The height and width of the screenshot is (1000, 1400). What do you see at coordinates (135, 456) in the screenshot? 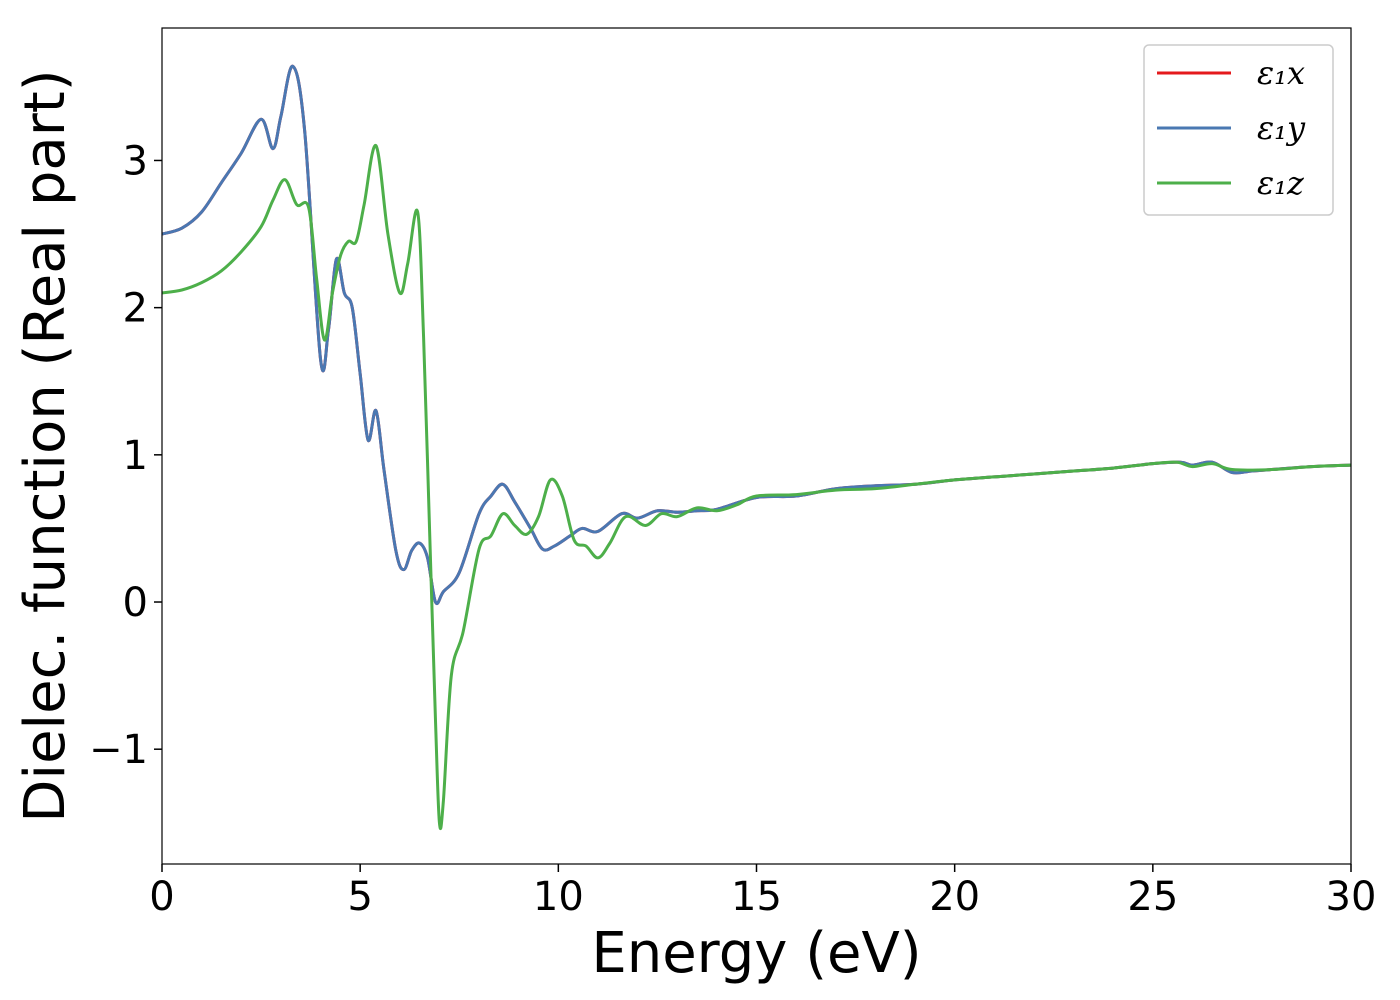
I see `y-tick-label: 1` at bounding box center [135, 456].